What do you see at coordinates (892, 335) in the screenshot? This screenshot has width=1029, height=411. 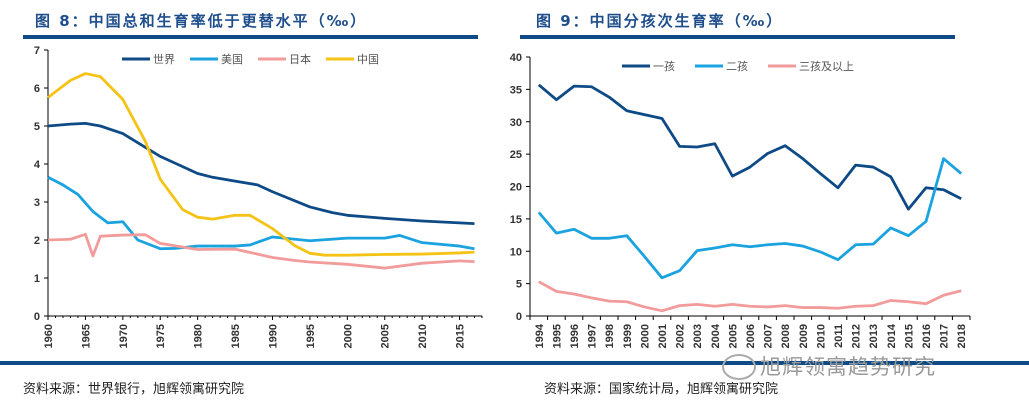 I see `x-tick-label: 2014` at bounding box center [892, 335].